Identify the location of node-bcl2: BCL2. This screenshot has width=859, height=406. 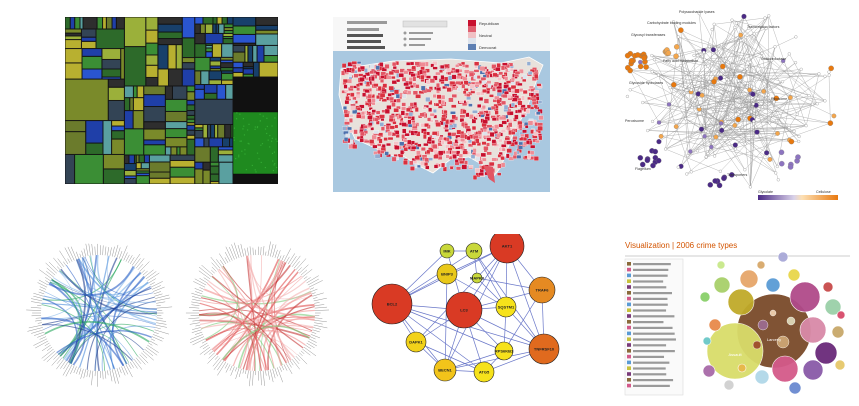
(392, 304).